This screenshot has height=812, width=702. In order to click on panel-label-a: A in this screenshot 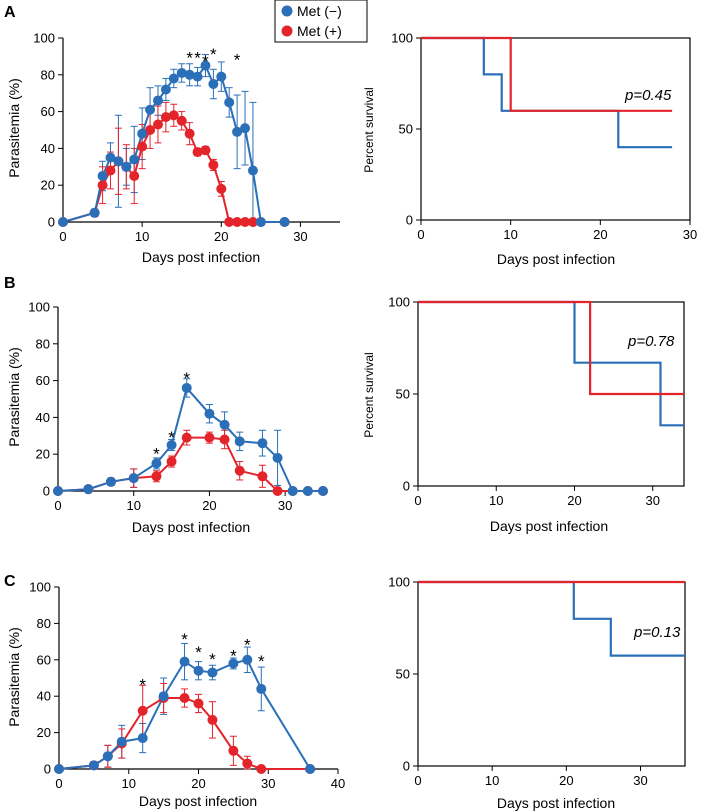, I will do `click(10, 12)`.